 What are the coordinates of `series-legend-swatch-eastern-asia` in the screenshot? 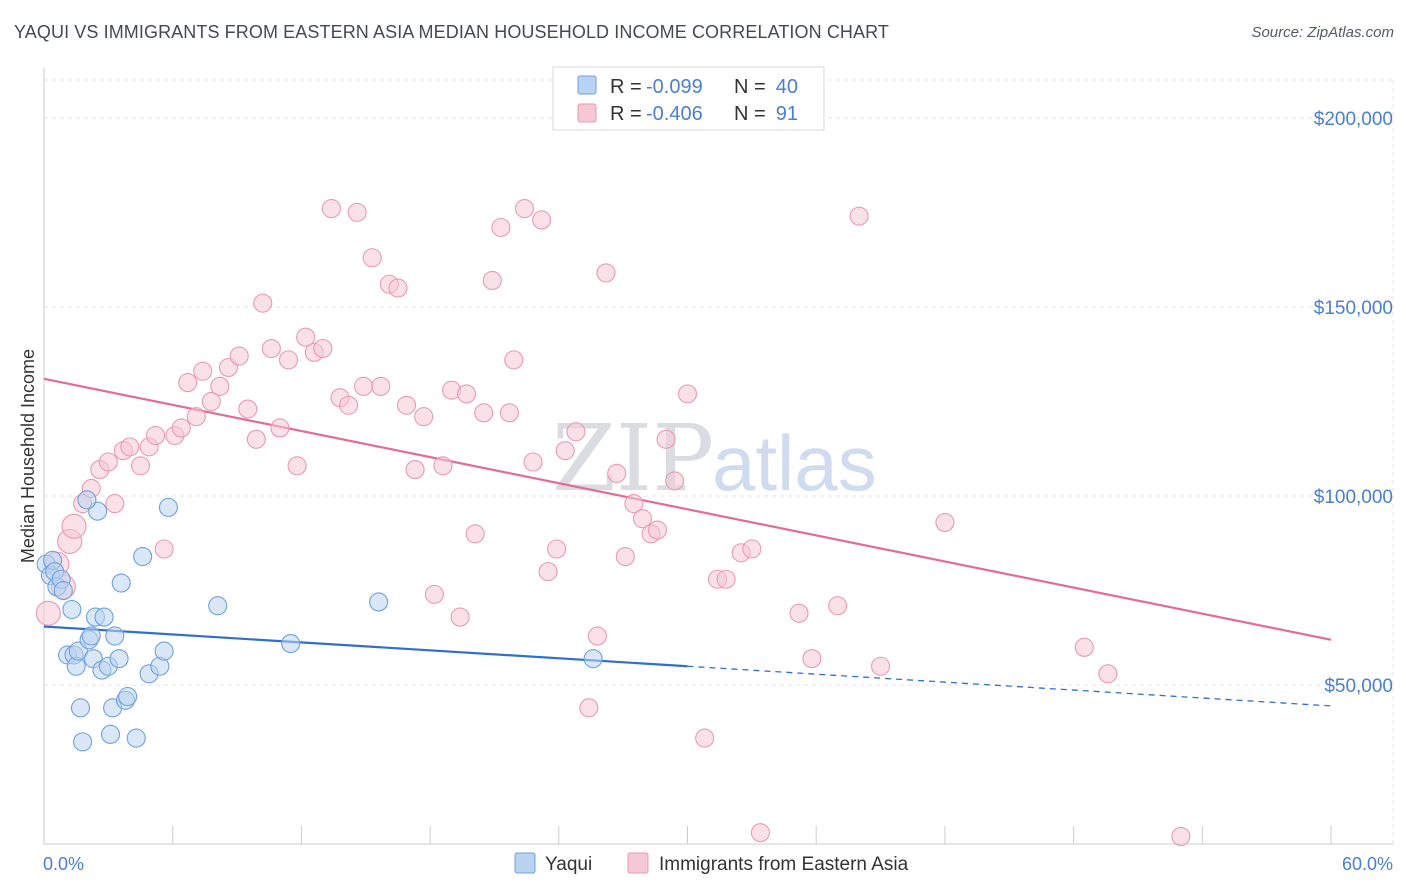 It's located at (638, 863).